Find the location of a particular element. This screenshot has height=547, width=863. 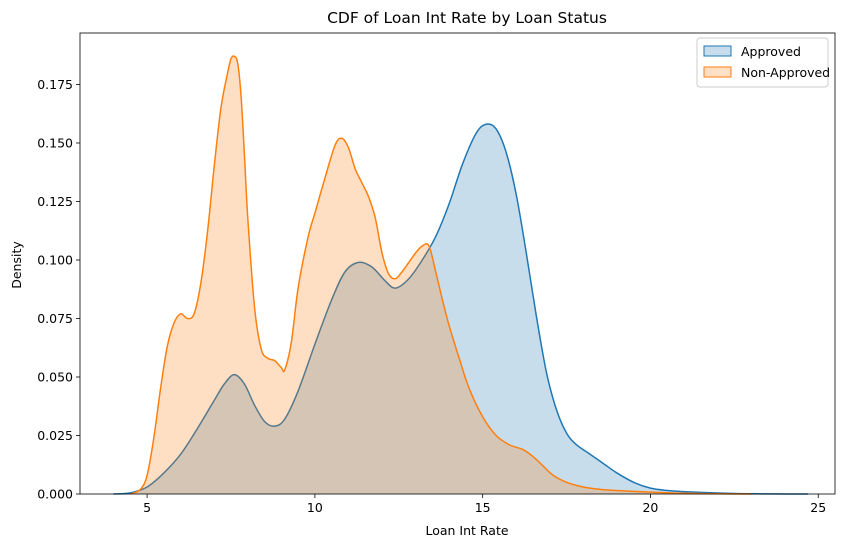

x-tick-label: 10 is located at coordinates (315, 507).